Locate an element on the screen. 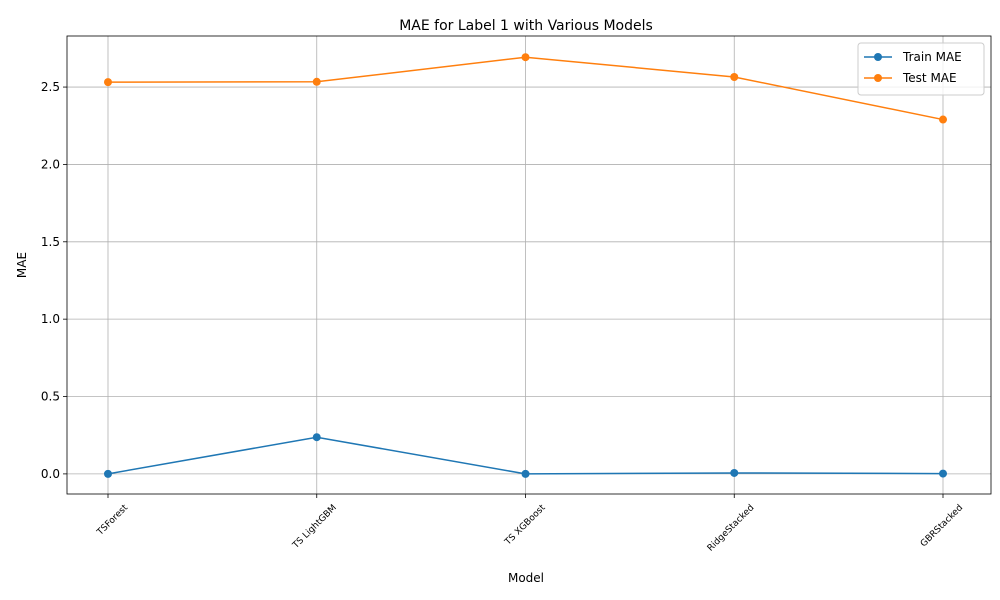 Image resolution: width=1000 pixels, height=600 pixels. x-tick-label: TS XGBoost is located at coordinates (525, 525).